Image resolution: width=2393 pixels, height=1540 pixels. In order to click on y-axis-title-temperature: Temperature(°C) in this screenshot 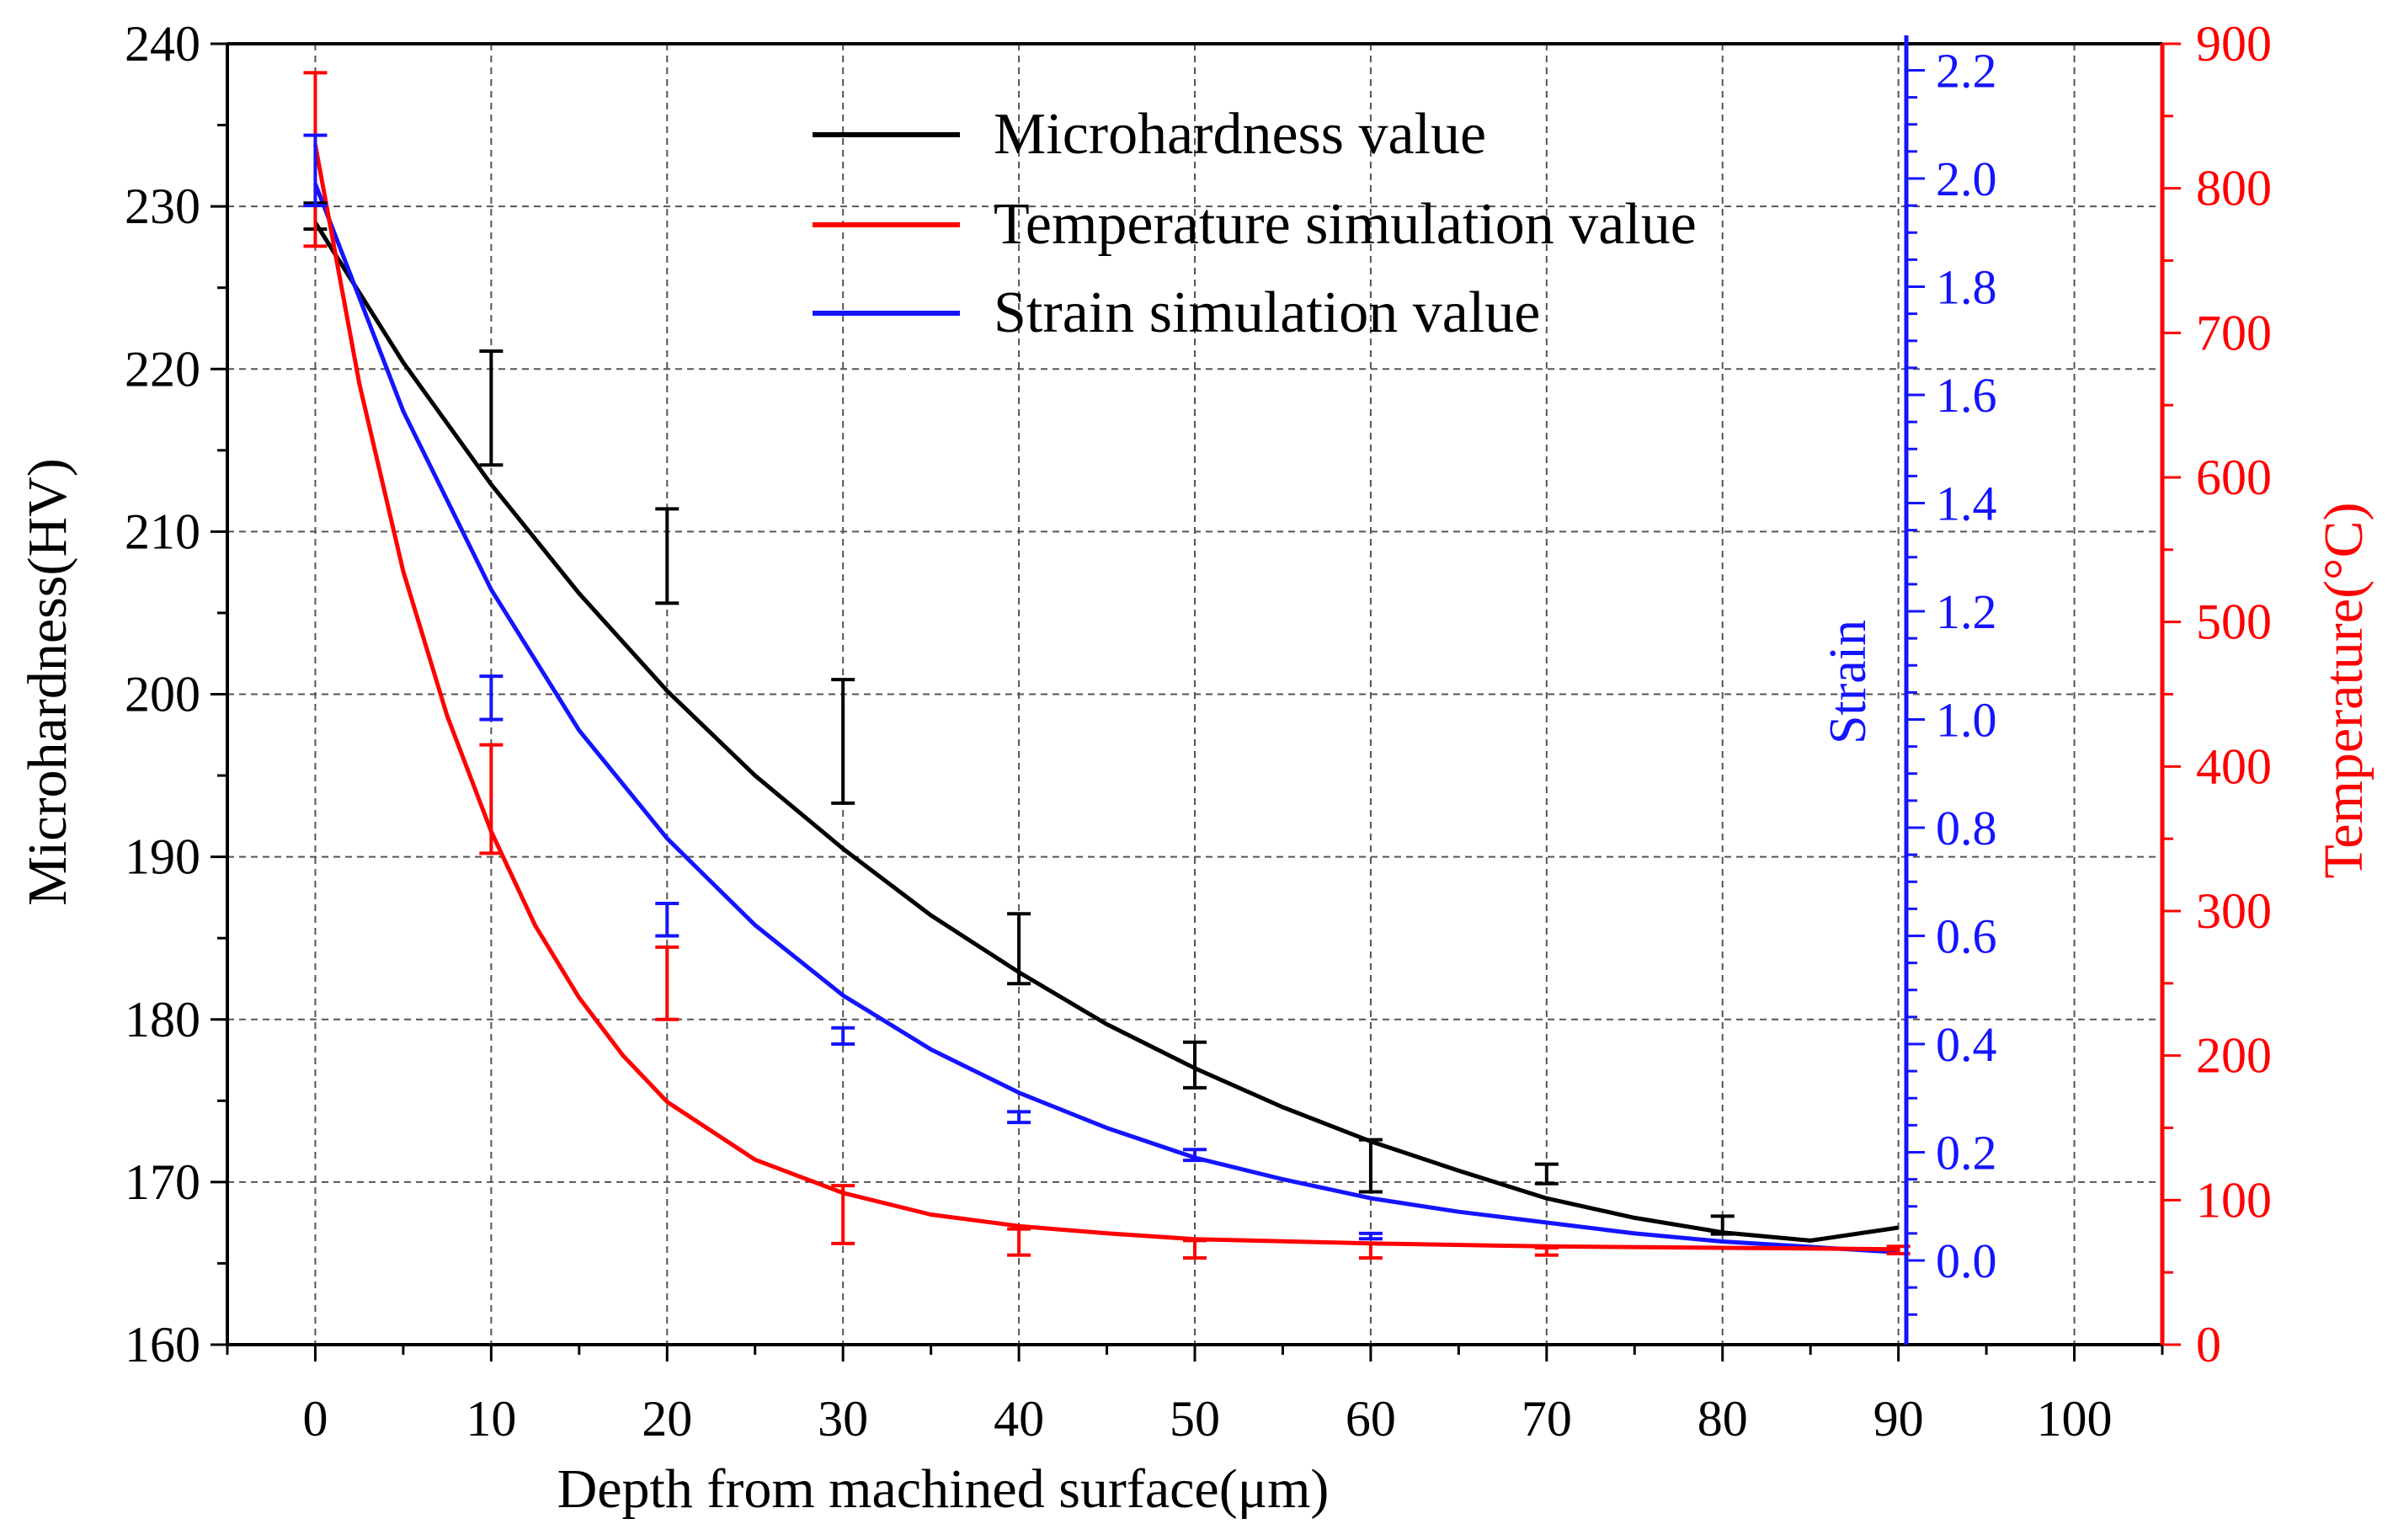, I will do `click(2343, 691)`.